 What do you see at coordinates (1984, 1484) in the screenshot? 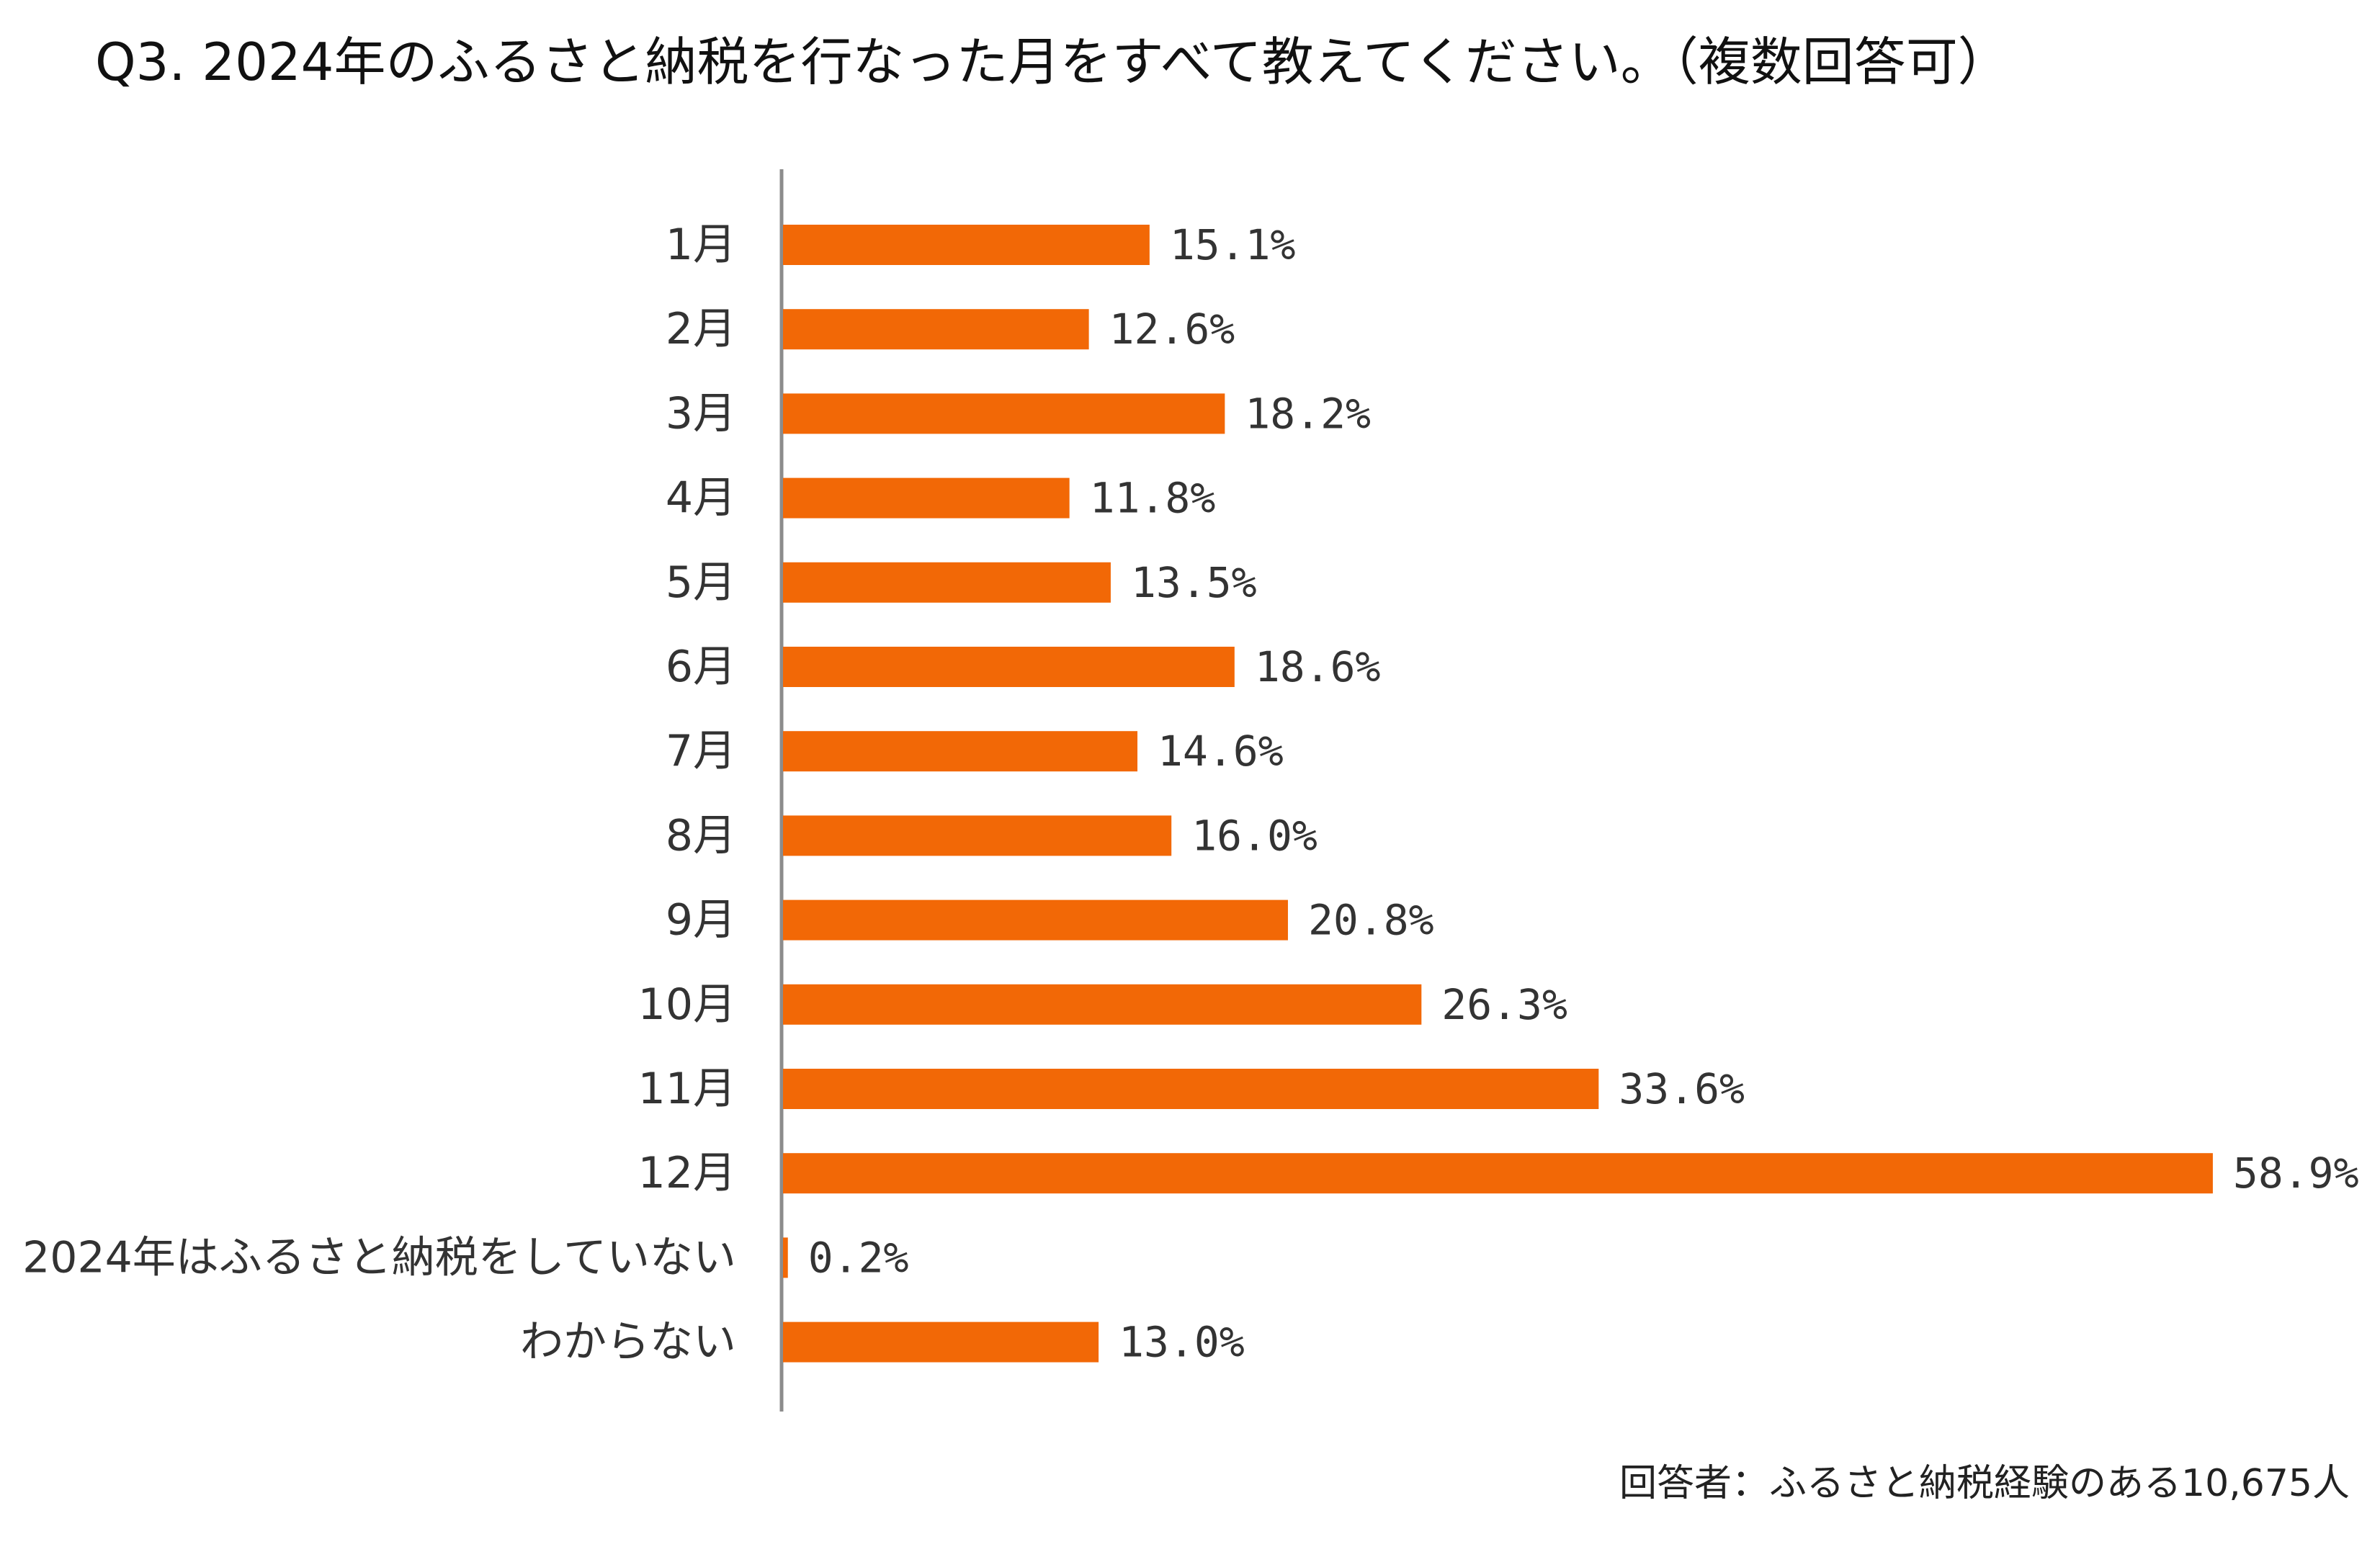
I see `respondent-footnote: 回答者：ふるさと納税経験のある10,675人` at bounding box center [1984, 1484].